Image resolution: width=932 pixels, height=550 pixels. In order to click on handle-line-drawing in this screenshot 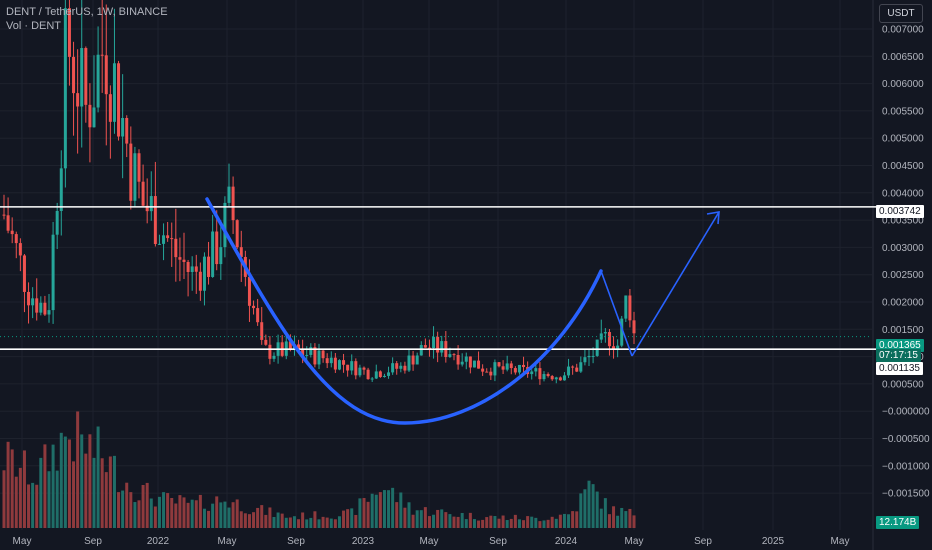, I will do `click(616, 313)`.